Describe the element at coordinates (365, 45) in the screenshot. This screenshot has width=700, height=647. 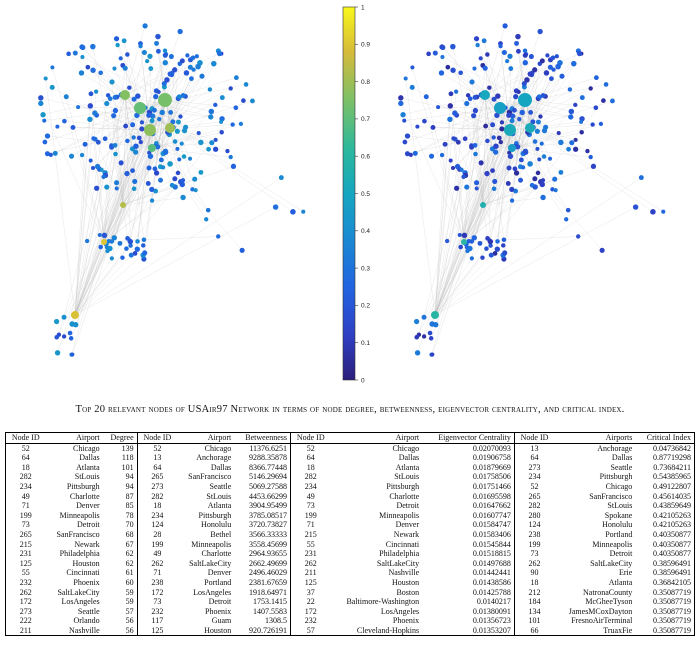
I see `colorbar-tick-label: 0.9` at that location.